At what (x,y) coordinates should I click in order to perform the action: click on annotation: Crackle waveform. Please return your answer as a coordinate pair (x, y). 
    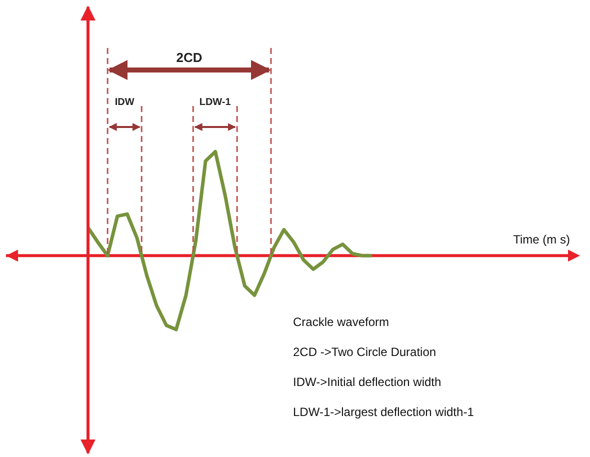
    Looking at the image, I should click on (341, 322).